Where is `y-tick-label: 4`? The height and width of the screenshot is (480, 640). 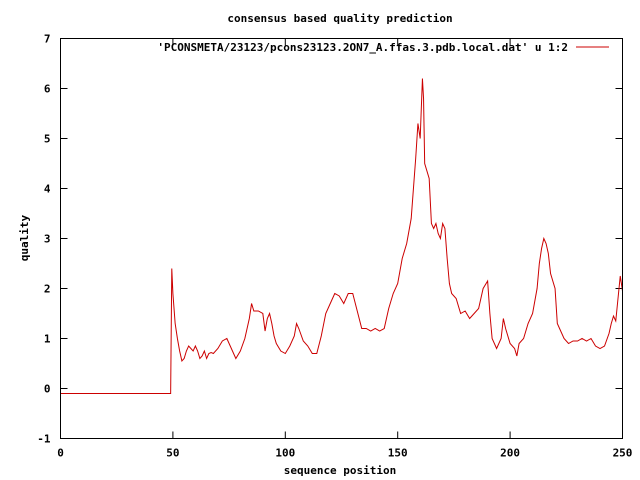 y-tick-label: 4 is located at coordinates (47, 189).